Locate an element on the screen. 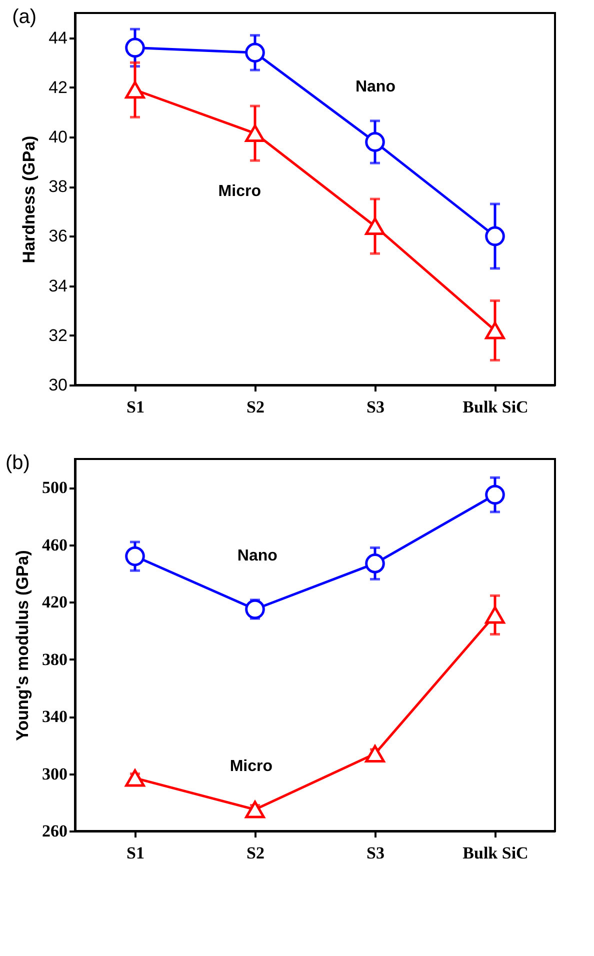 The image size is (594, 956). y-tick-label: 420 is located at coordinates (55, 602).